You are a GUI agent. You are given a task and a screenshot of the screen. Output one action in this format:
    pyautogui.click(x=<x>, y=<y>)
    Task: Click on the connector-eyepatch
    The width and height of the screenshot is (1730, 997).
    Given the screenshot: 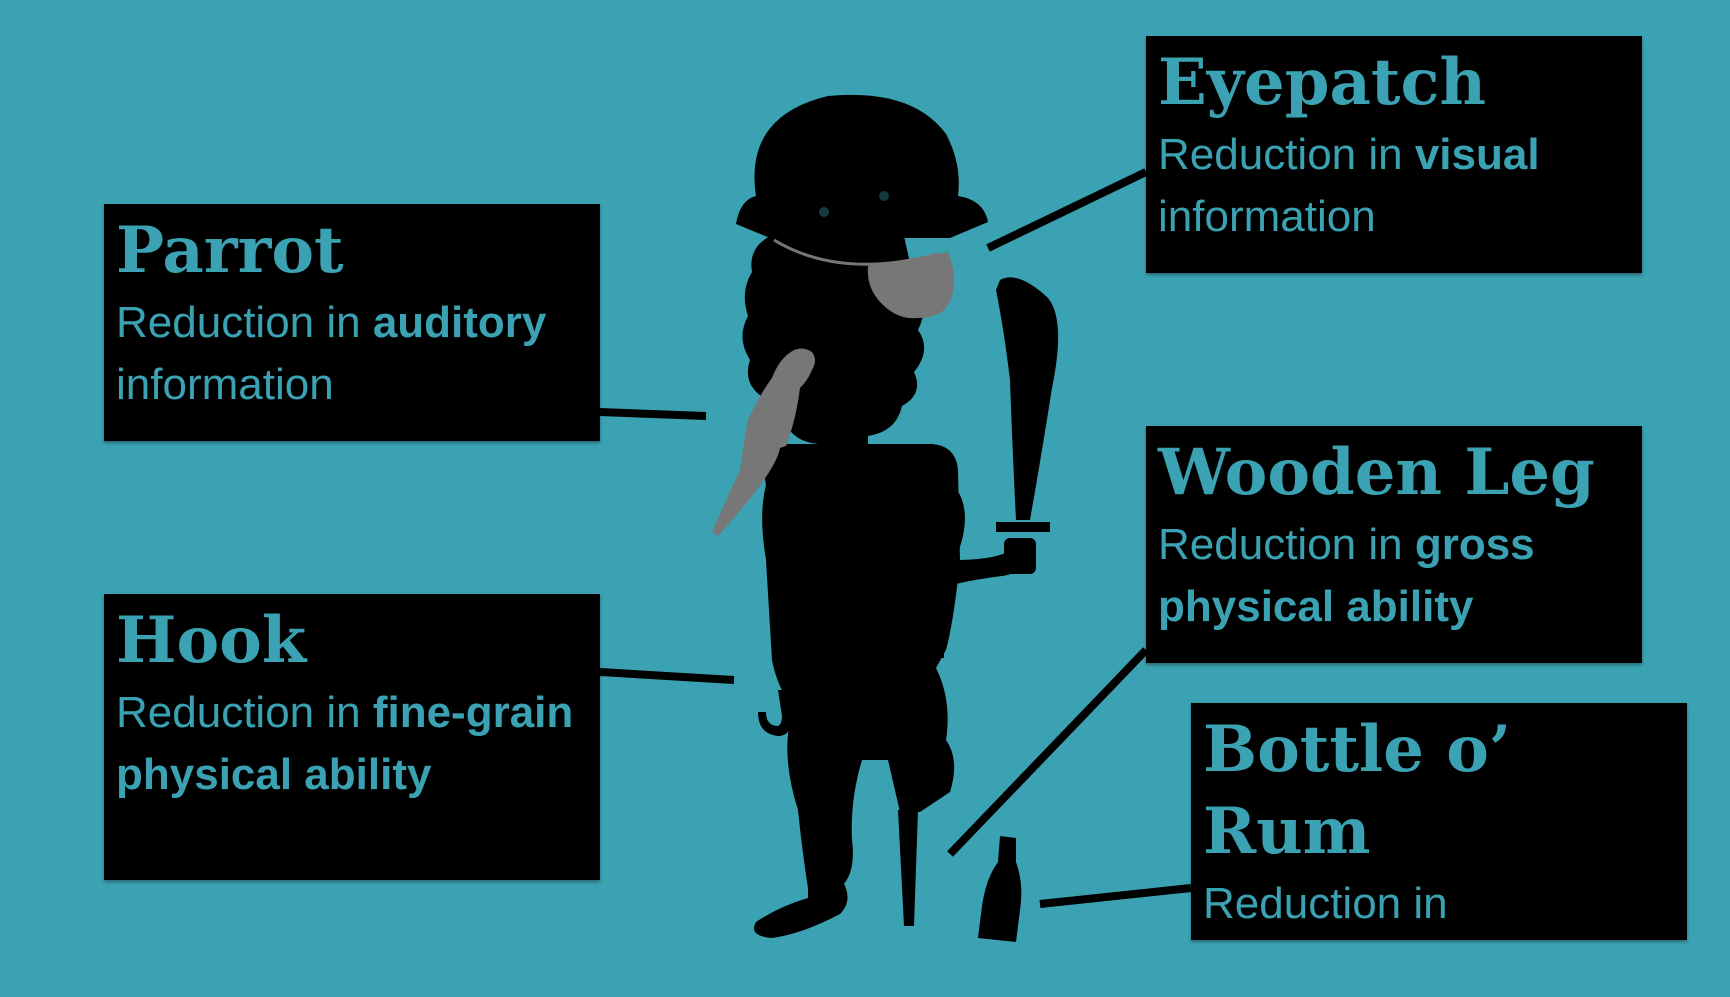 What is the action you would take?
    pyautogui.click(x=1067, y=210)
    